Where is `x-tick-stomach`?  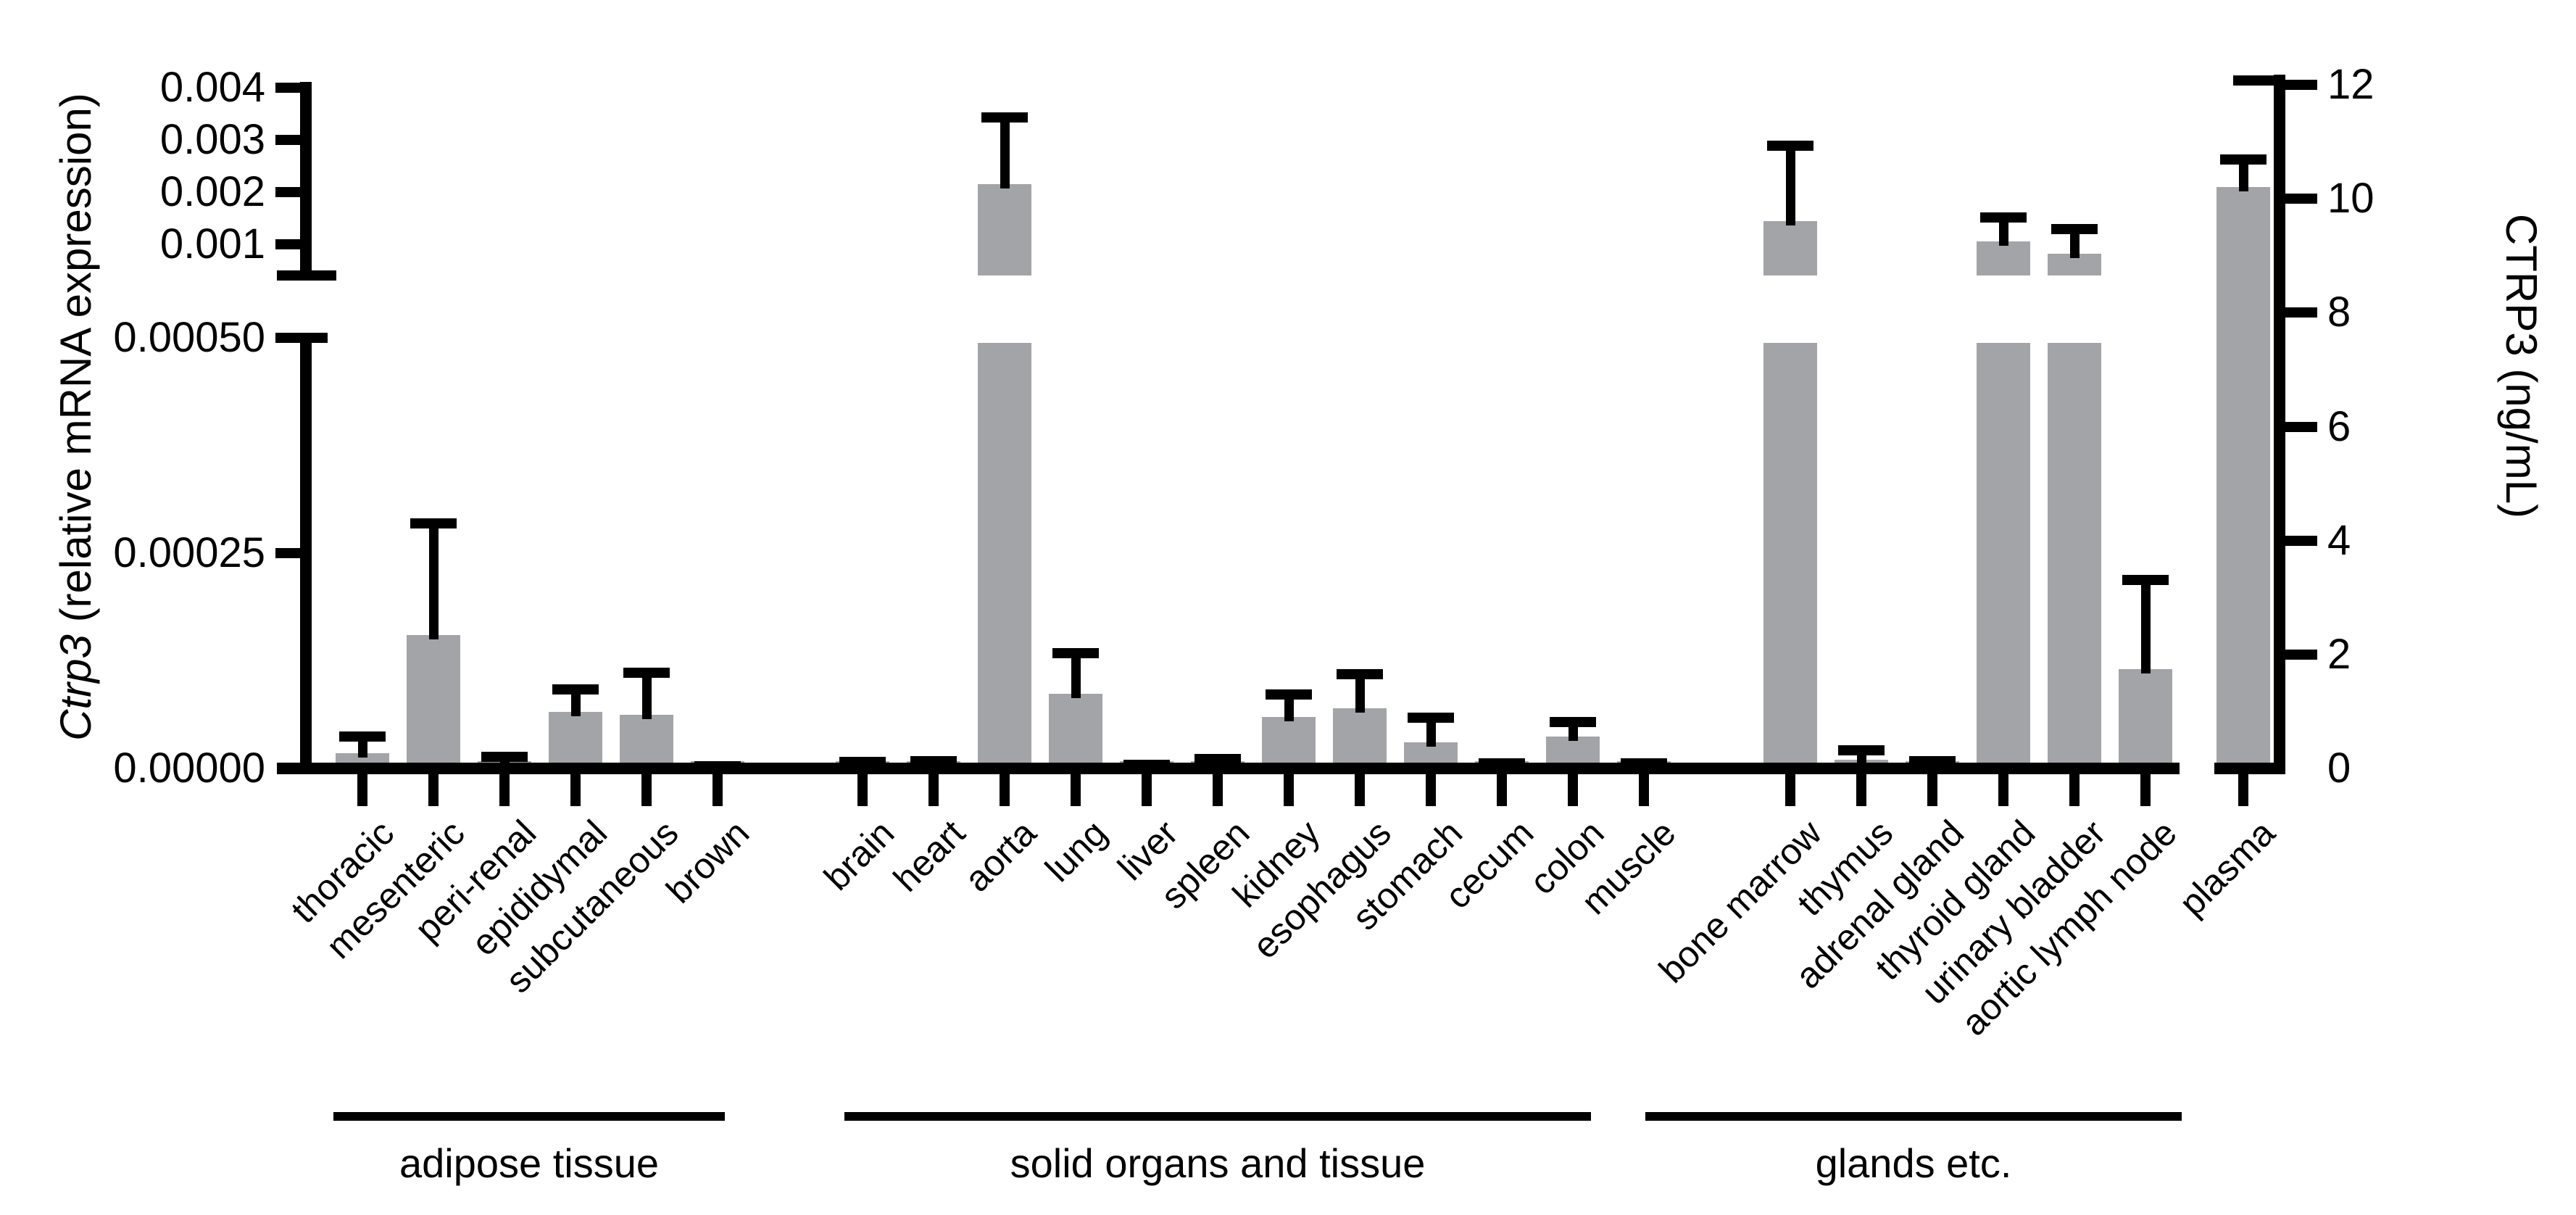 x-tick-stomach is located at coordinates (1431, 790).